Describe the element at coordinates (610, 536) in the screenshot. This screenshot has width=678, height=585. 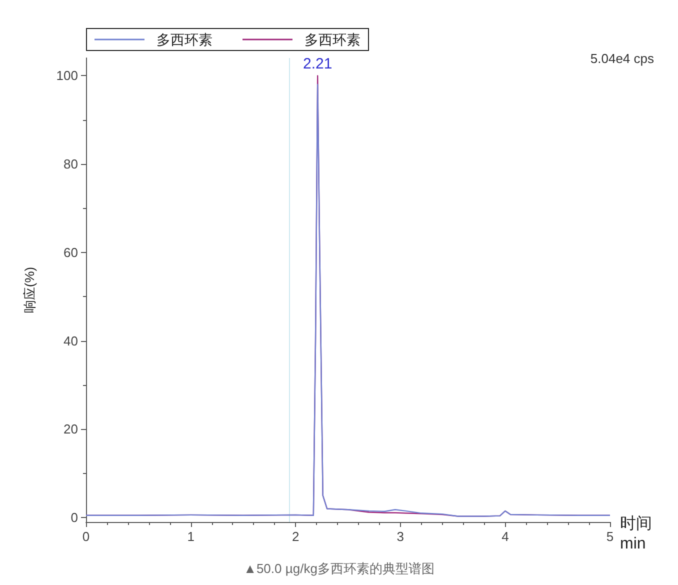
I see `x-tick-label: 5` at that location.